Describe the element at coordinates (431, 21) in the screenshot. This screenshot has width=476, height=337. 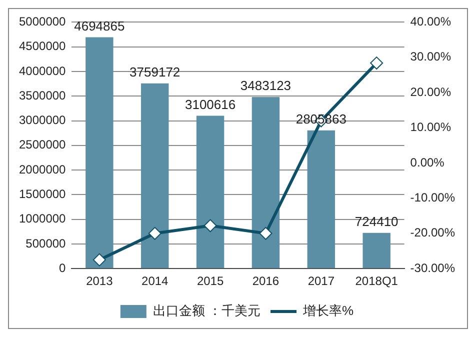
I see `y2-tick-label: 40.00%` at that location.